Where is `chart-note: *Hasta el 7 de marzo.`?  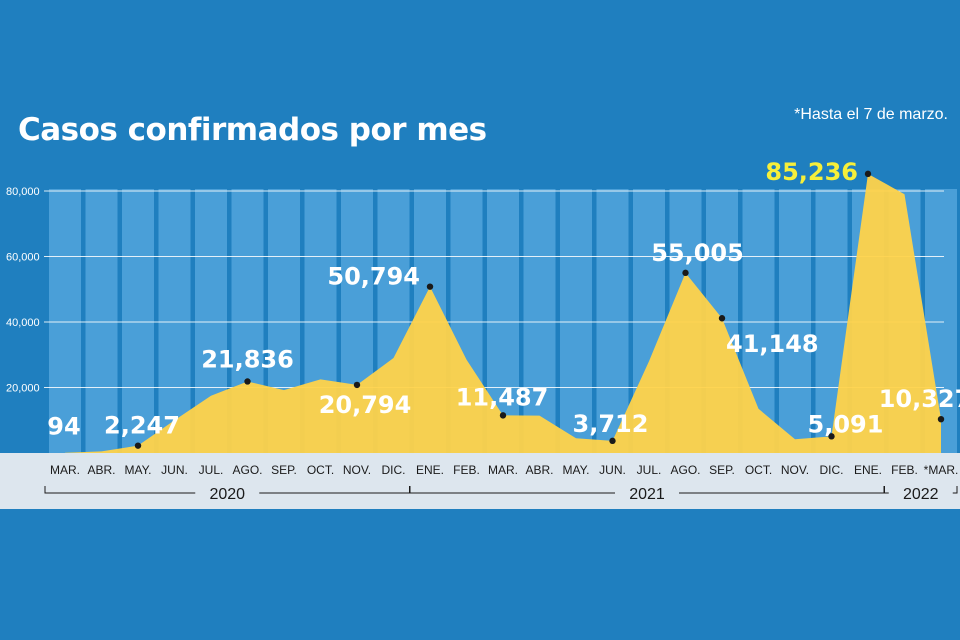
chart-note: *Hasta el 7 de marzo. is located at coordinates (871, 114).